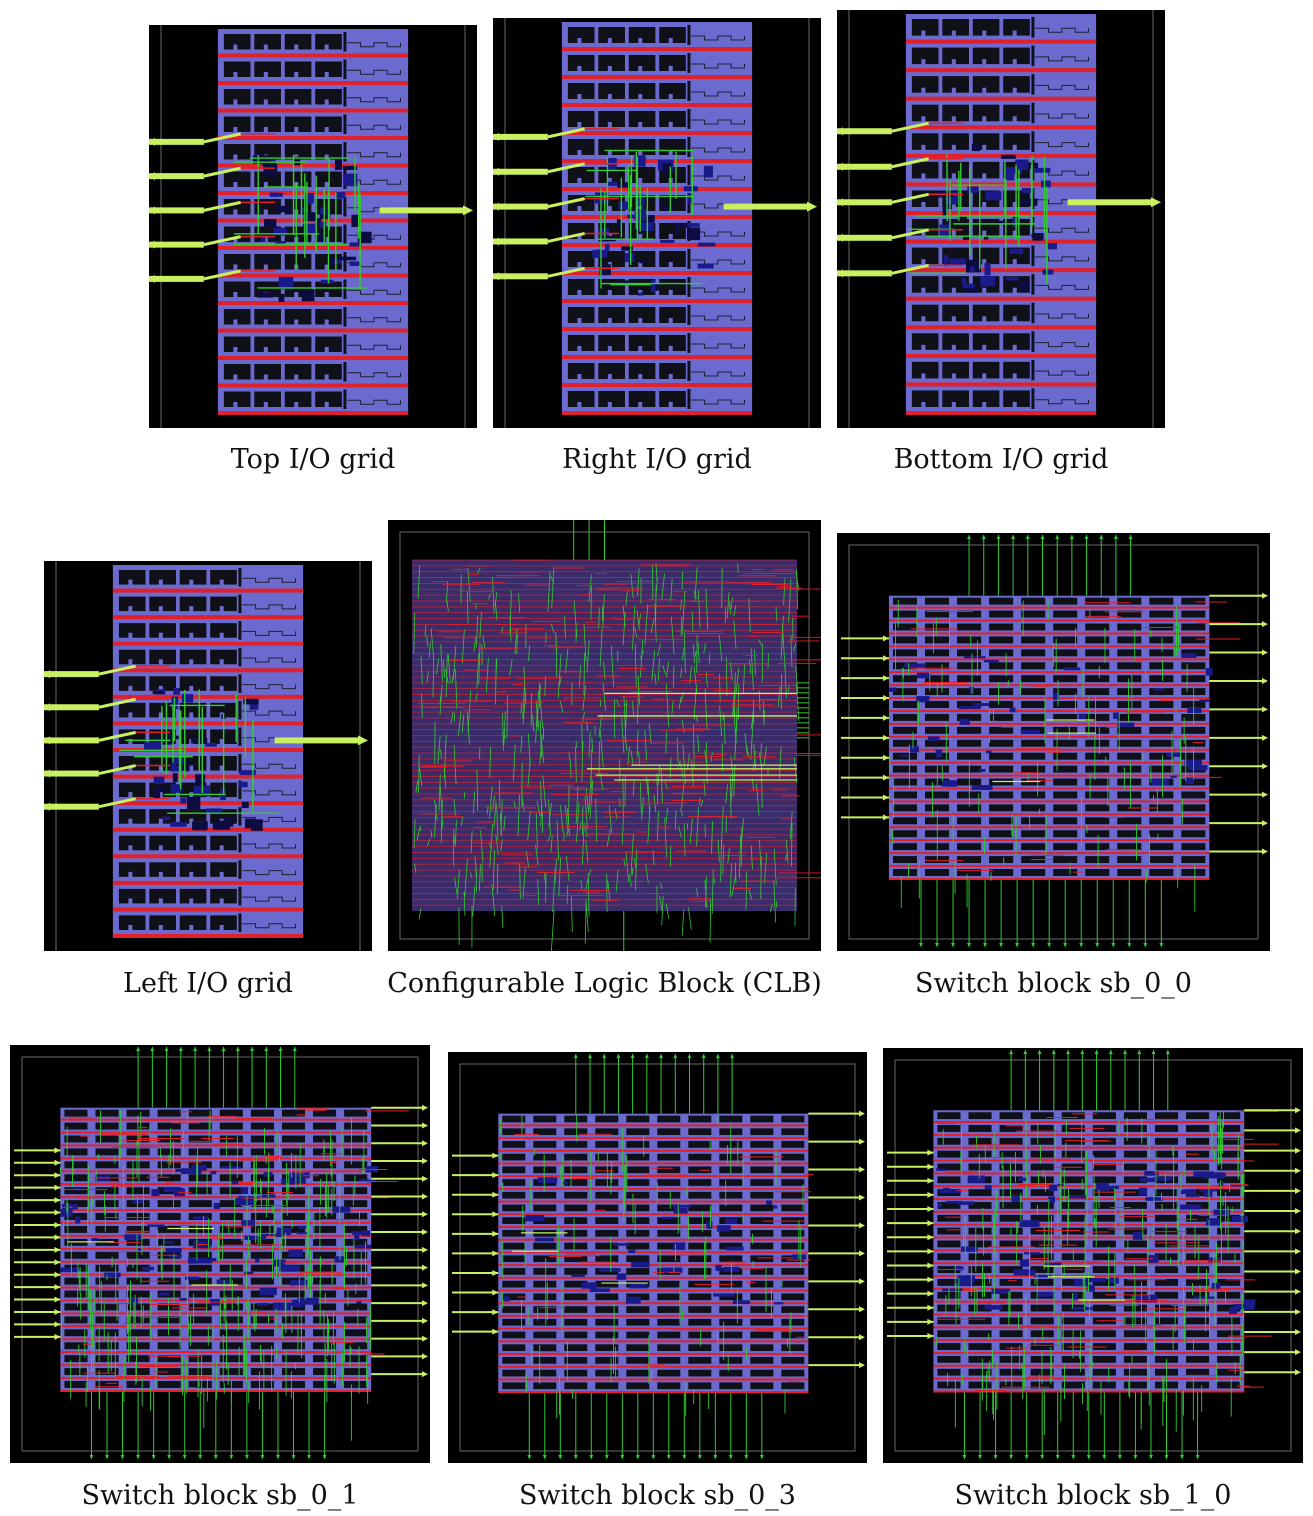  I want to click on clb-layout-image, so click(604, 735).